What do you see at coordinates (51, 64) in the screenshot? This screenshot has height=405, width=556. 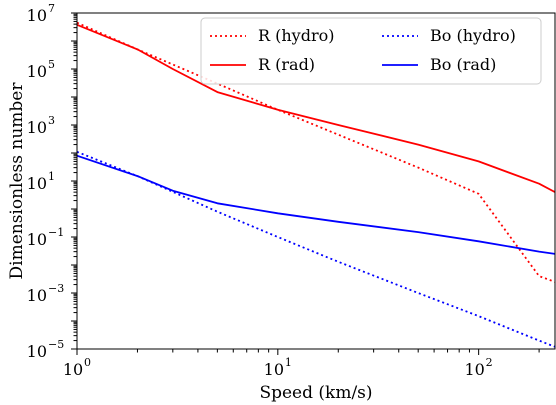 I see `y-tick-exponent: 5` at bounding box center [51, 64].